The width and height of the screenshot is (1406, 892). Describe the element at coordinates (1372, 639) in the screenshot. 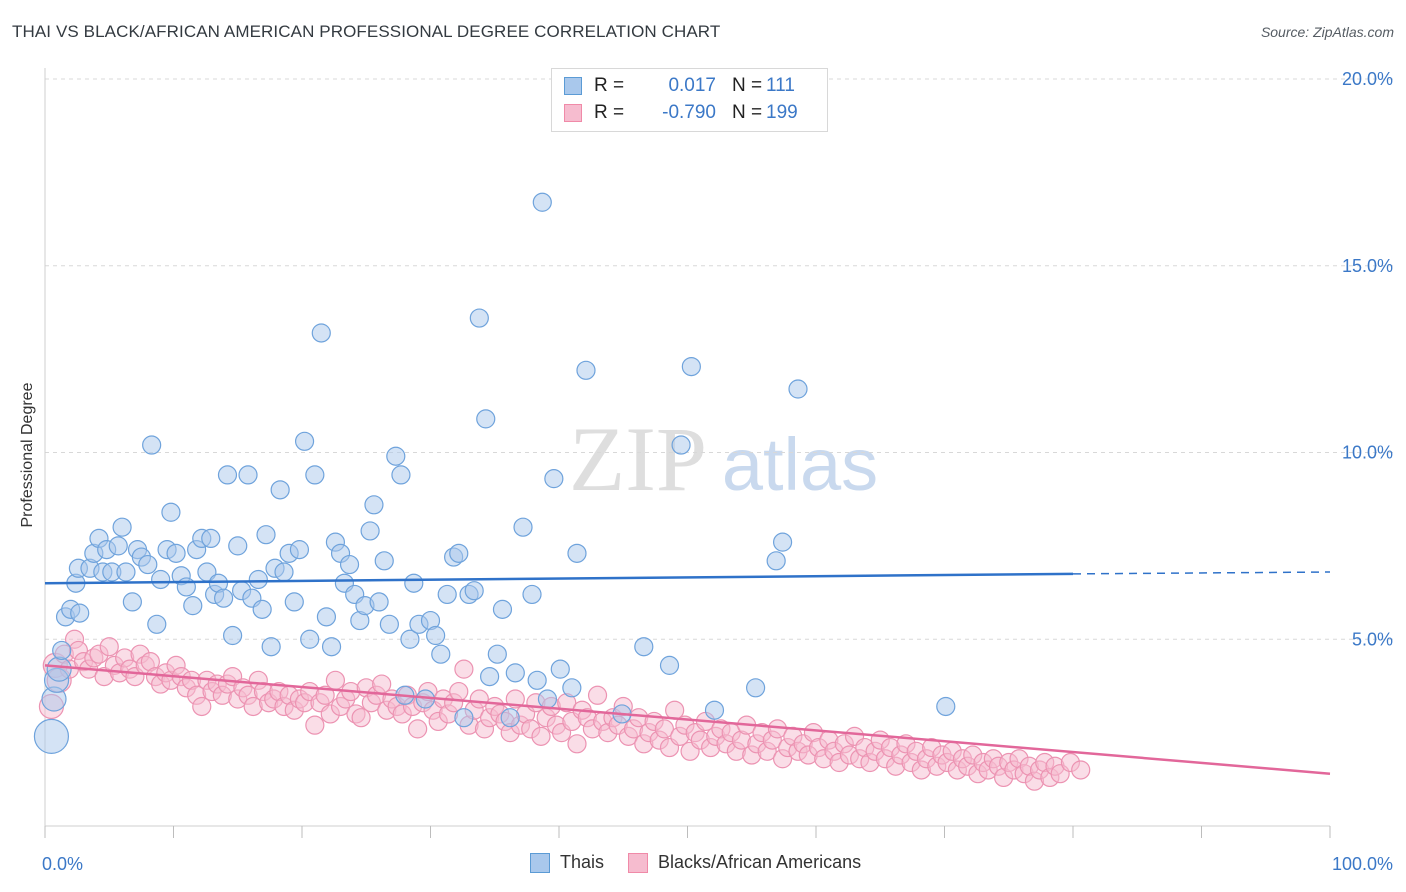

I see `y-tick-label: 5.0%` at that location.